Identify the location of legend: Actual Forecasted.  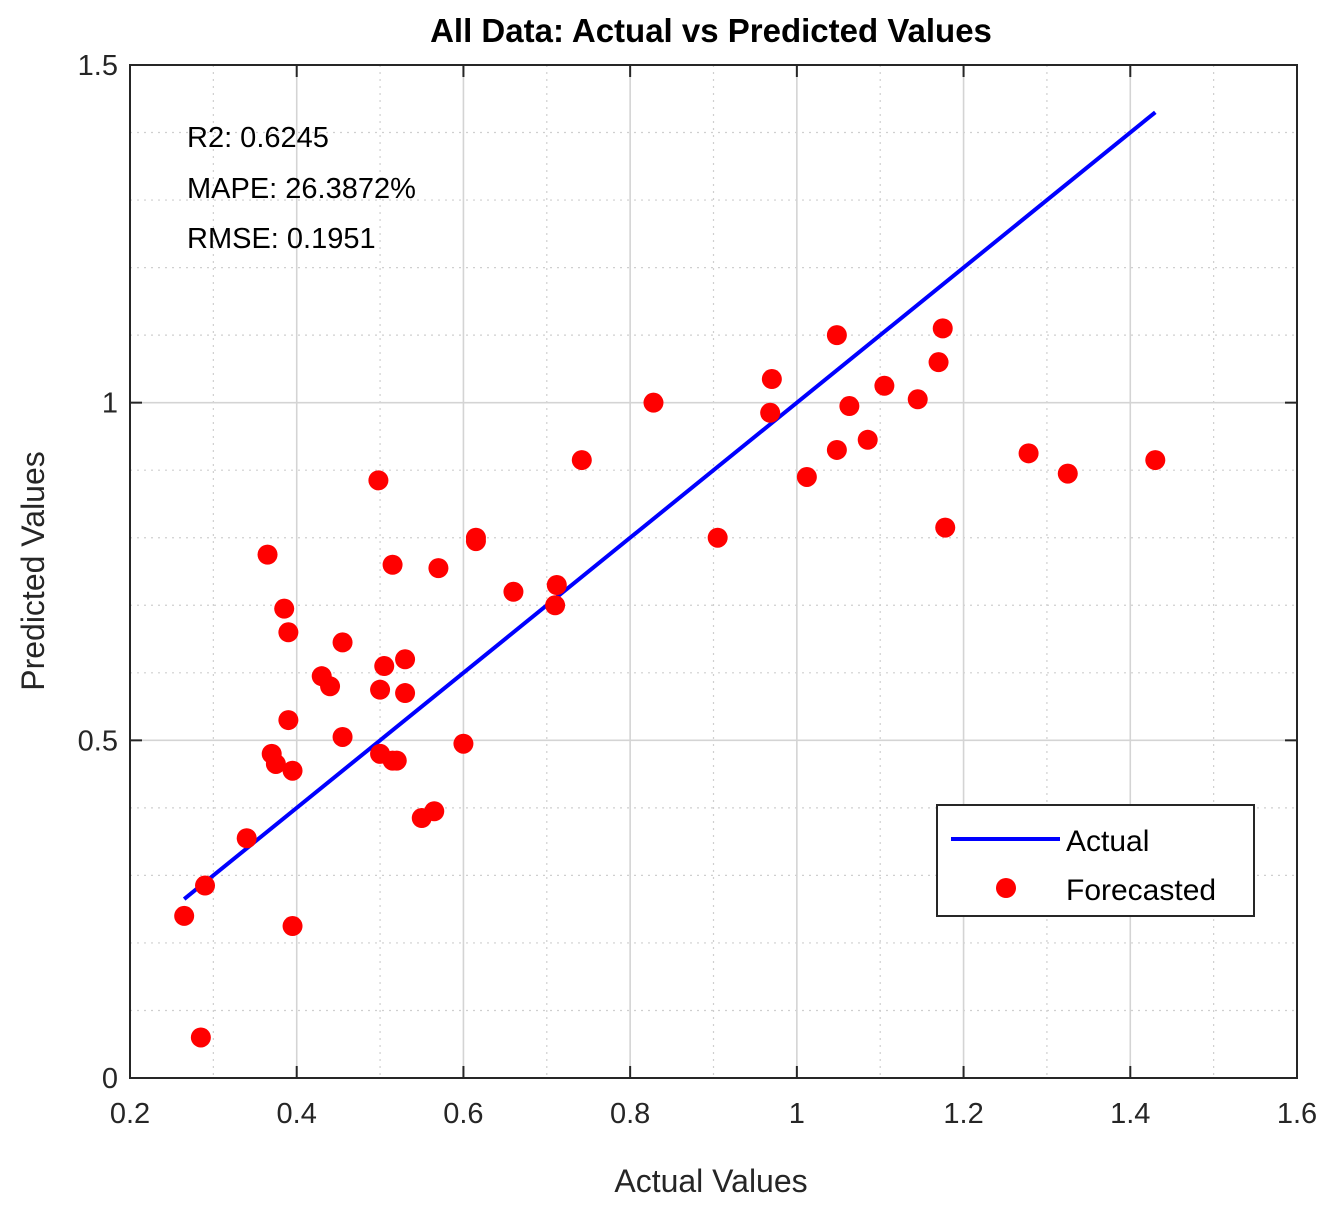
(1095, 860).